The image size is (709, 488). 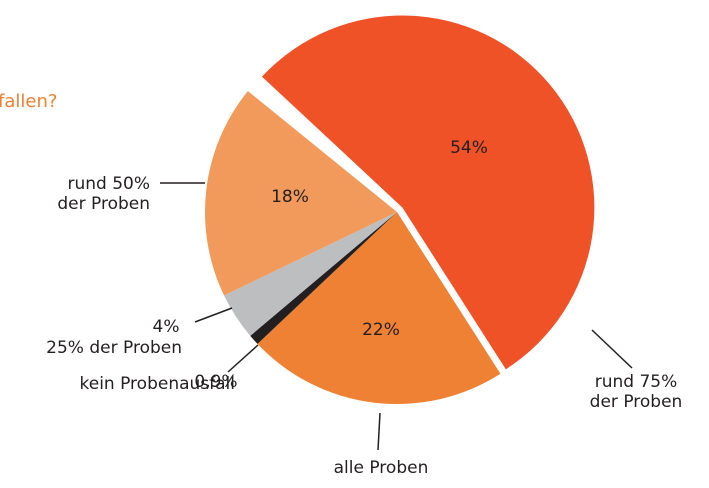 I want to click on category-label: kein Probenausfall, so click(x=158, y=384).